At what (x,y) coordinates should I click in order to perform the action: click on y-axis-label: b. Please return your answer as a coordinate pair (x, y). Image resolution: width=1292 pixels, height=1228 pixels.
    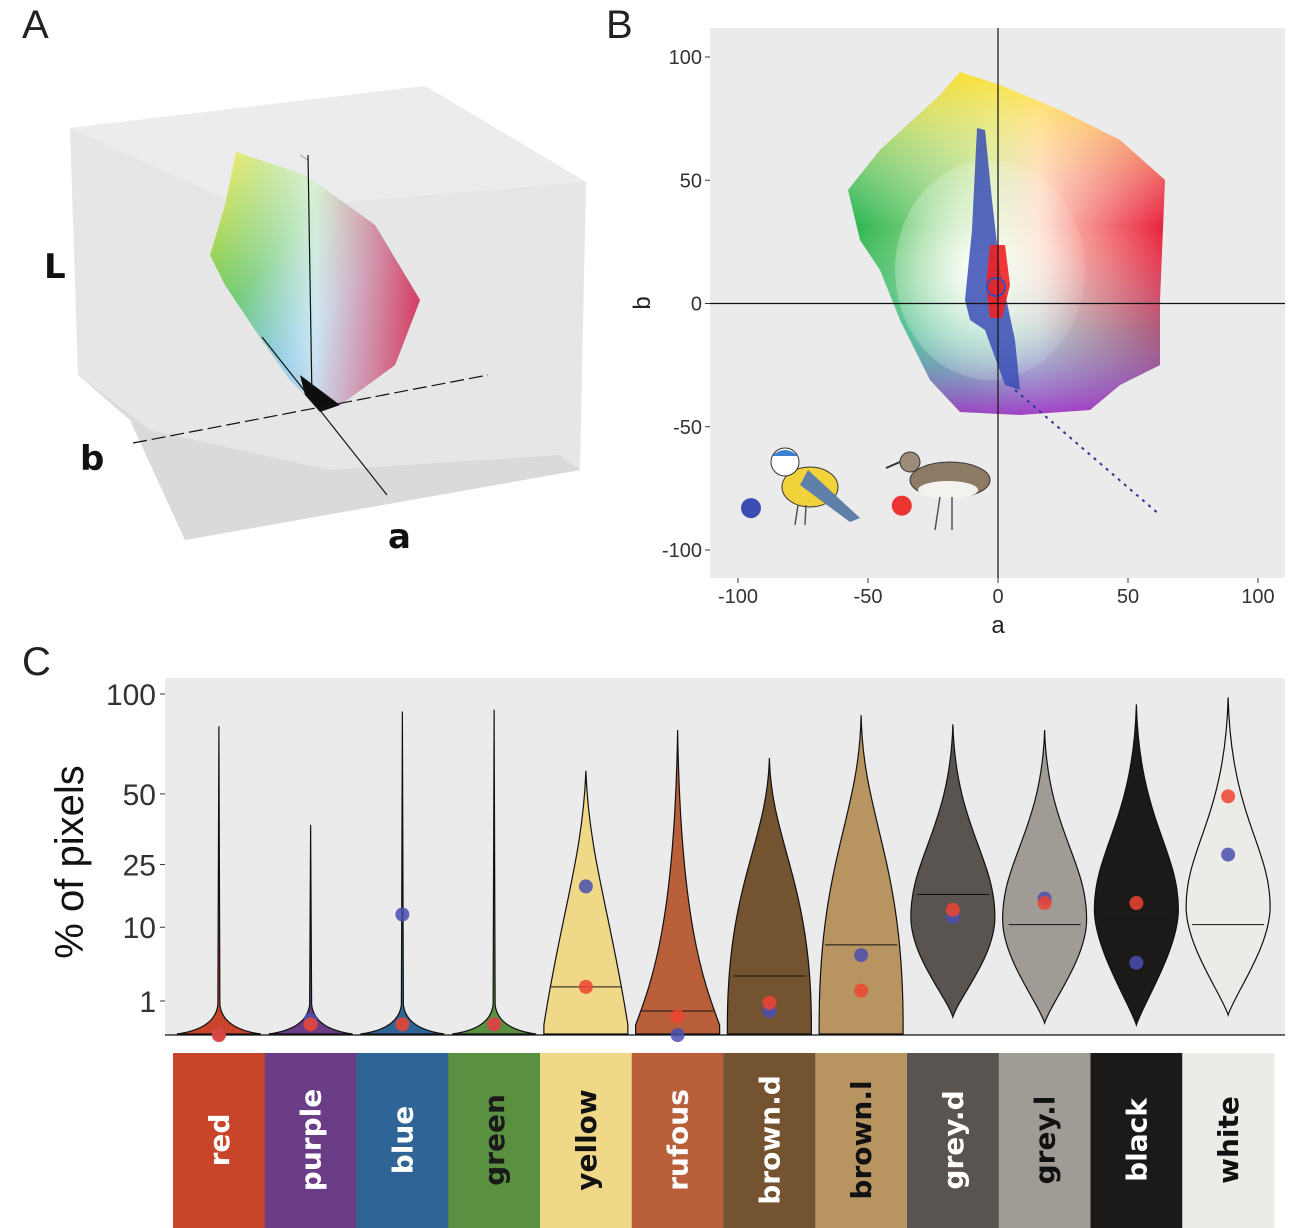
    Looking at the image, I should click on (642, 302).